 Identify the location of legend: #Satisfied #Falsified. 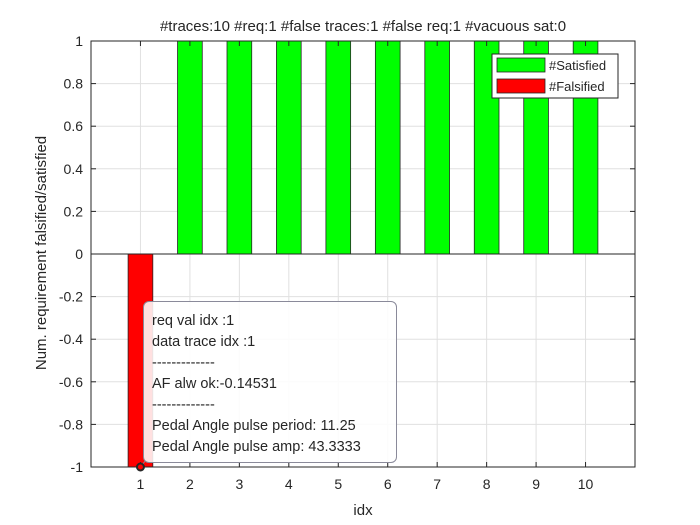
(555, 76).